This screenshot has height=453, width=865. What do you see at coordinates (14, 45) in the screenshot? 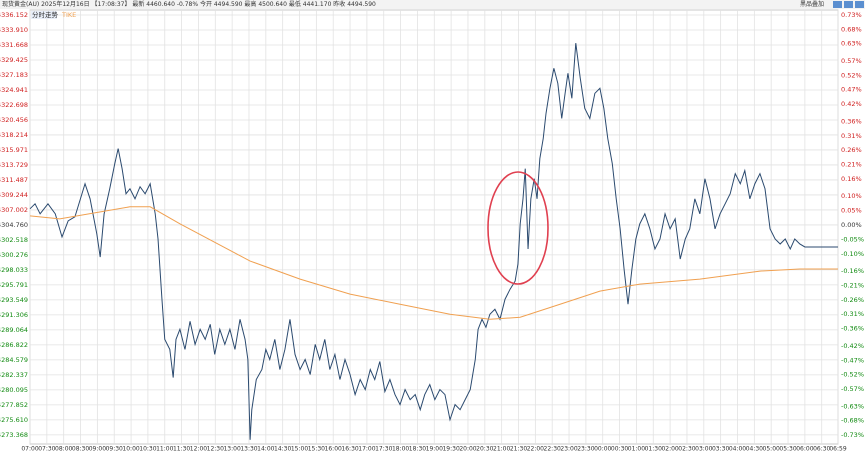
I see `y-tick-label: 4331.668` at bounding box center [14, 45].